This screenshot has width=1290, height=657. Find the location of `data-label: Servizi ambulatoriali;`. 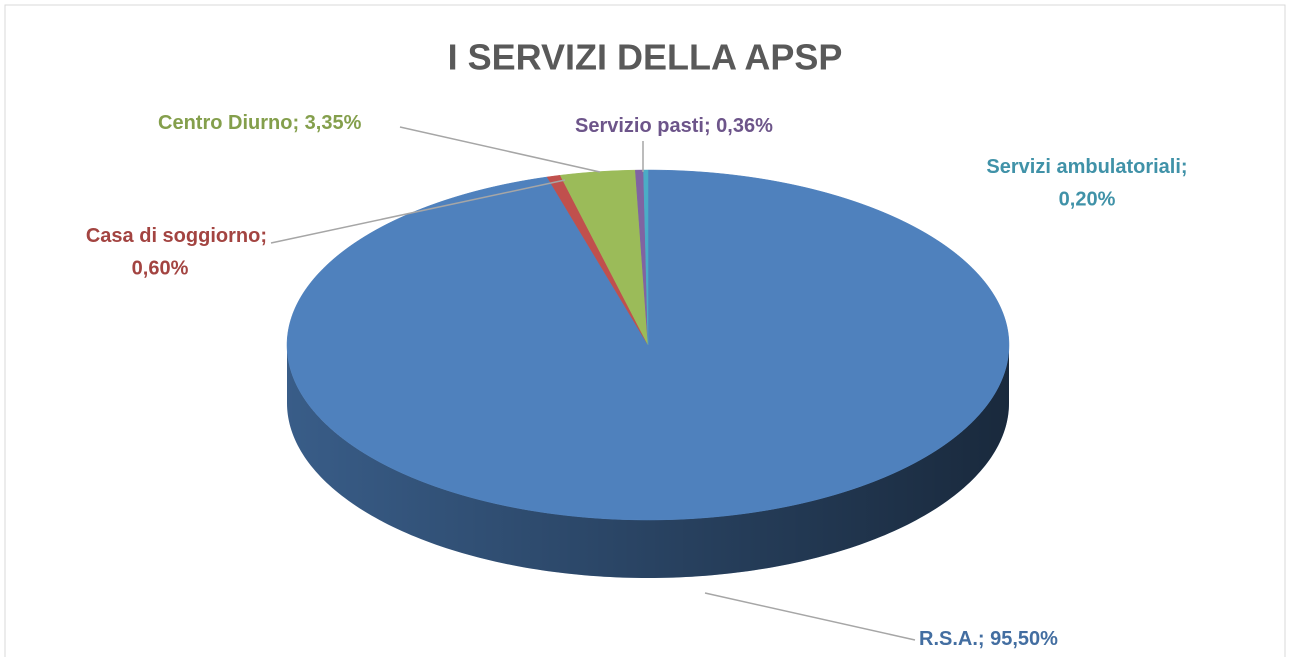

data-label: Servizi ambulatoriali; is located at coordinates (1086, 167).